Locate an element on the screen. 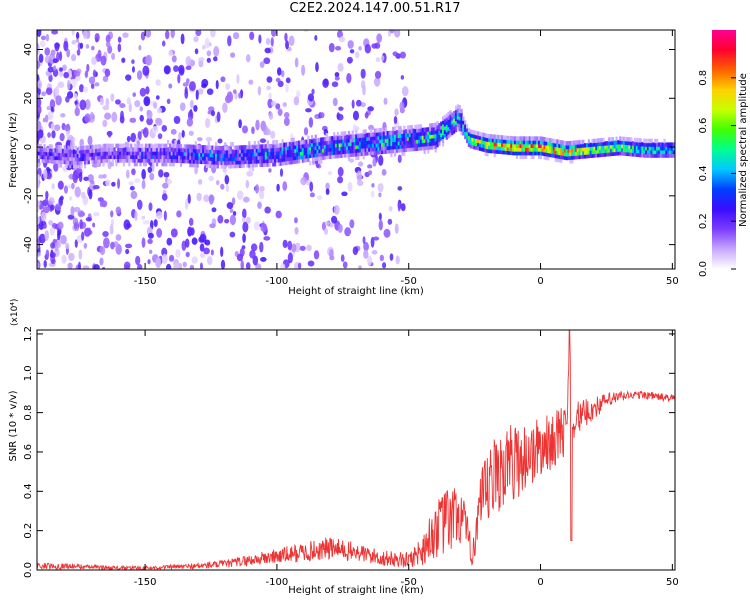 Image resolution: width=750 pixels, height=600 pixels. colorbar-tick-label: 0.0 is located at coordinates (703, 269).